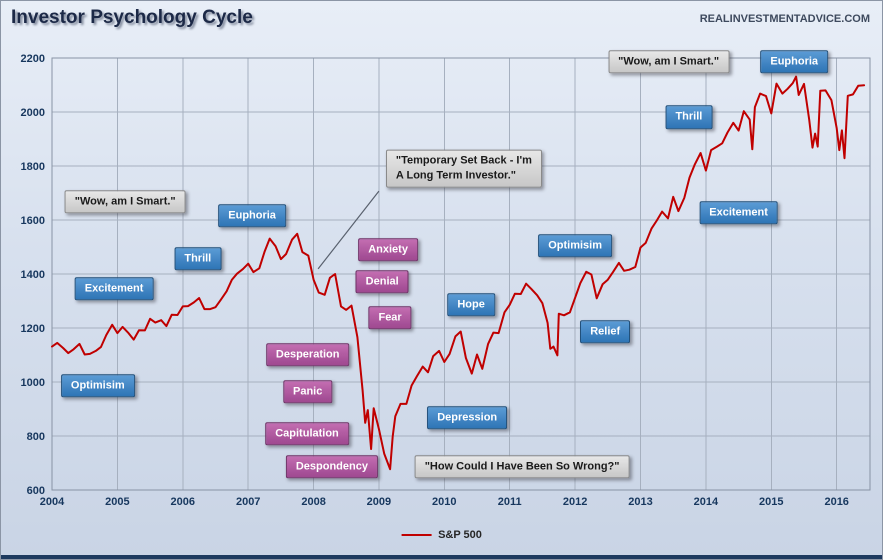 The width and height of the screenshot is (883, 560). I want to click on x-axis-tick-label: 2007, so click(248, 502).